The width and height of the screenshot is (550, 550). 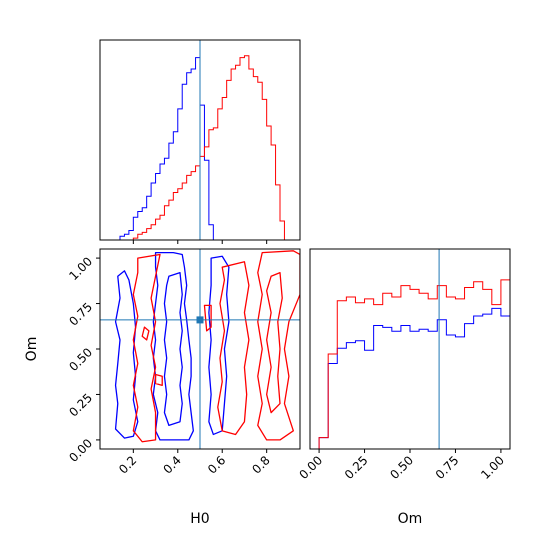 What do you see at coordinates (447, 467) in the screenshot?
I see `om-hist-tick-label-3: 0.75` at bounding box center [447, 467].